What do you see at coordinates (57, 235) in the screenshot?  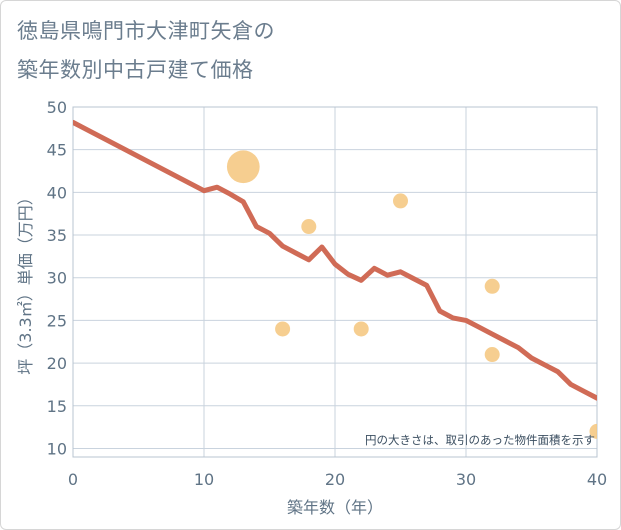 I see `y-tick-label: 35` at bounding box center [57, 235].